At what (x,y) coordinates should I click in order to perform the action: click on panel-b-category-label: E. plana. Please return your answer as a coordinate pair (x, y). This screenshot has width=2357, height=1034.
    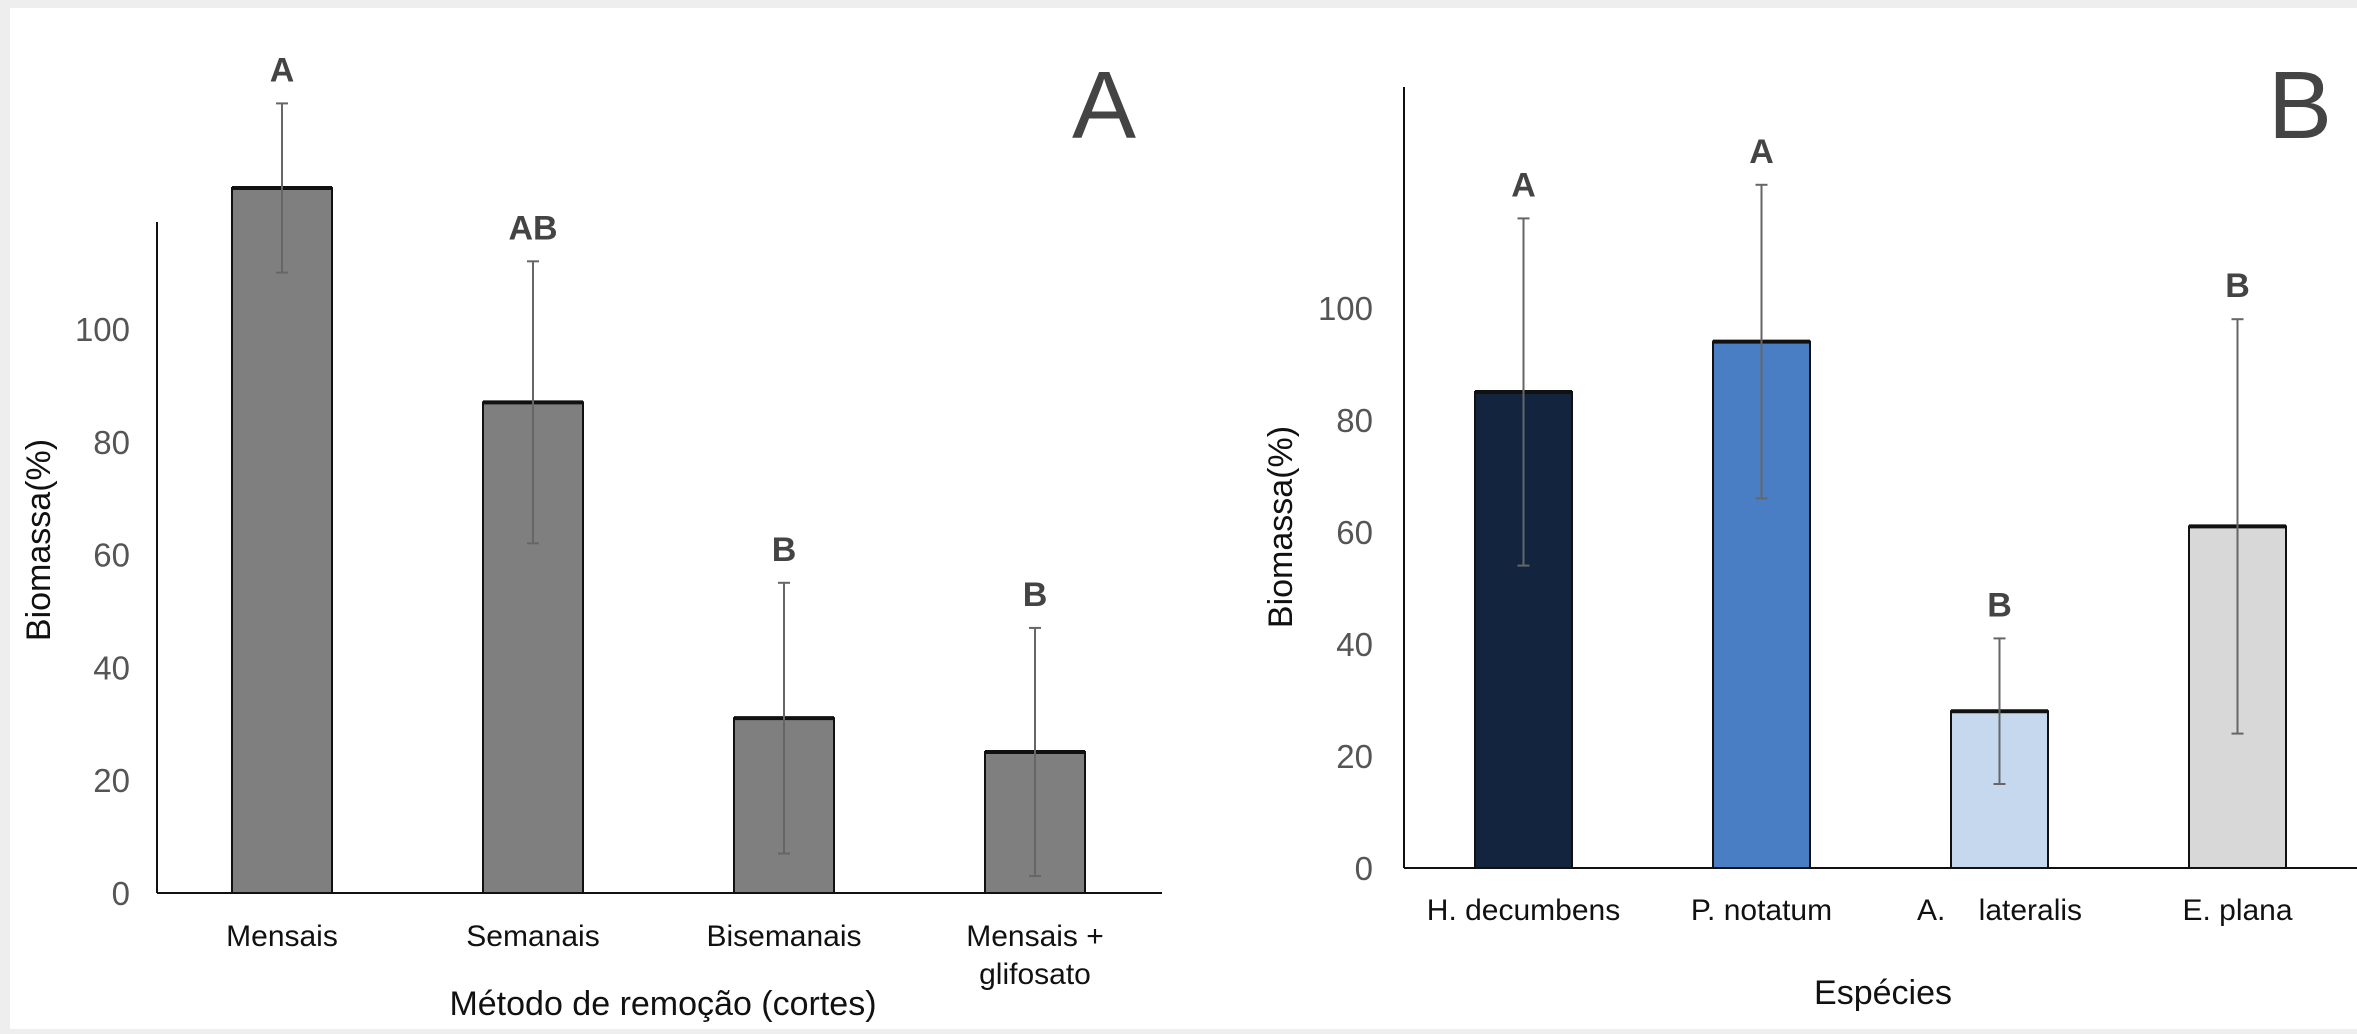
    Looking at the image, I should click on (2237, 910).